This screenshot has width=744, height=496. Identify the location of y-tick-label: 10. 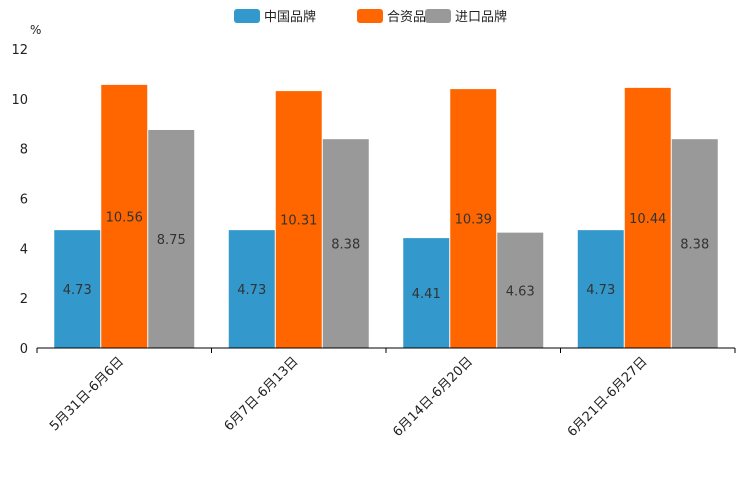
(19, 100).